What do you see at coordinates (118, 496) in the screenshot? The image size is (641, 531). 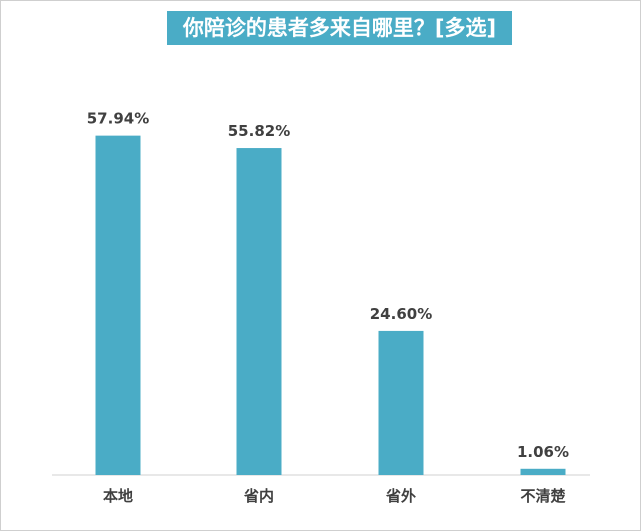 I see `category-label-0: 本地` at bounding box center [118, 496].